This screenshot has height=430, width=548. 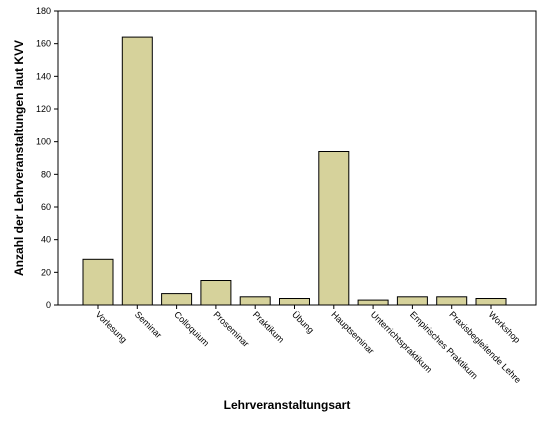 What do you see at coordinates (43, 109) in the screenshot?
I see `y-tick-label: 120` at bounding box center [43, 109].